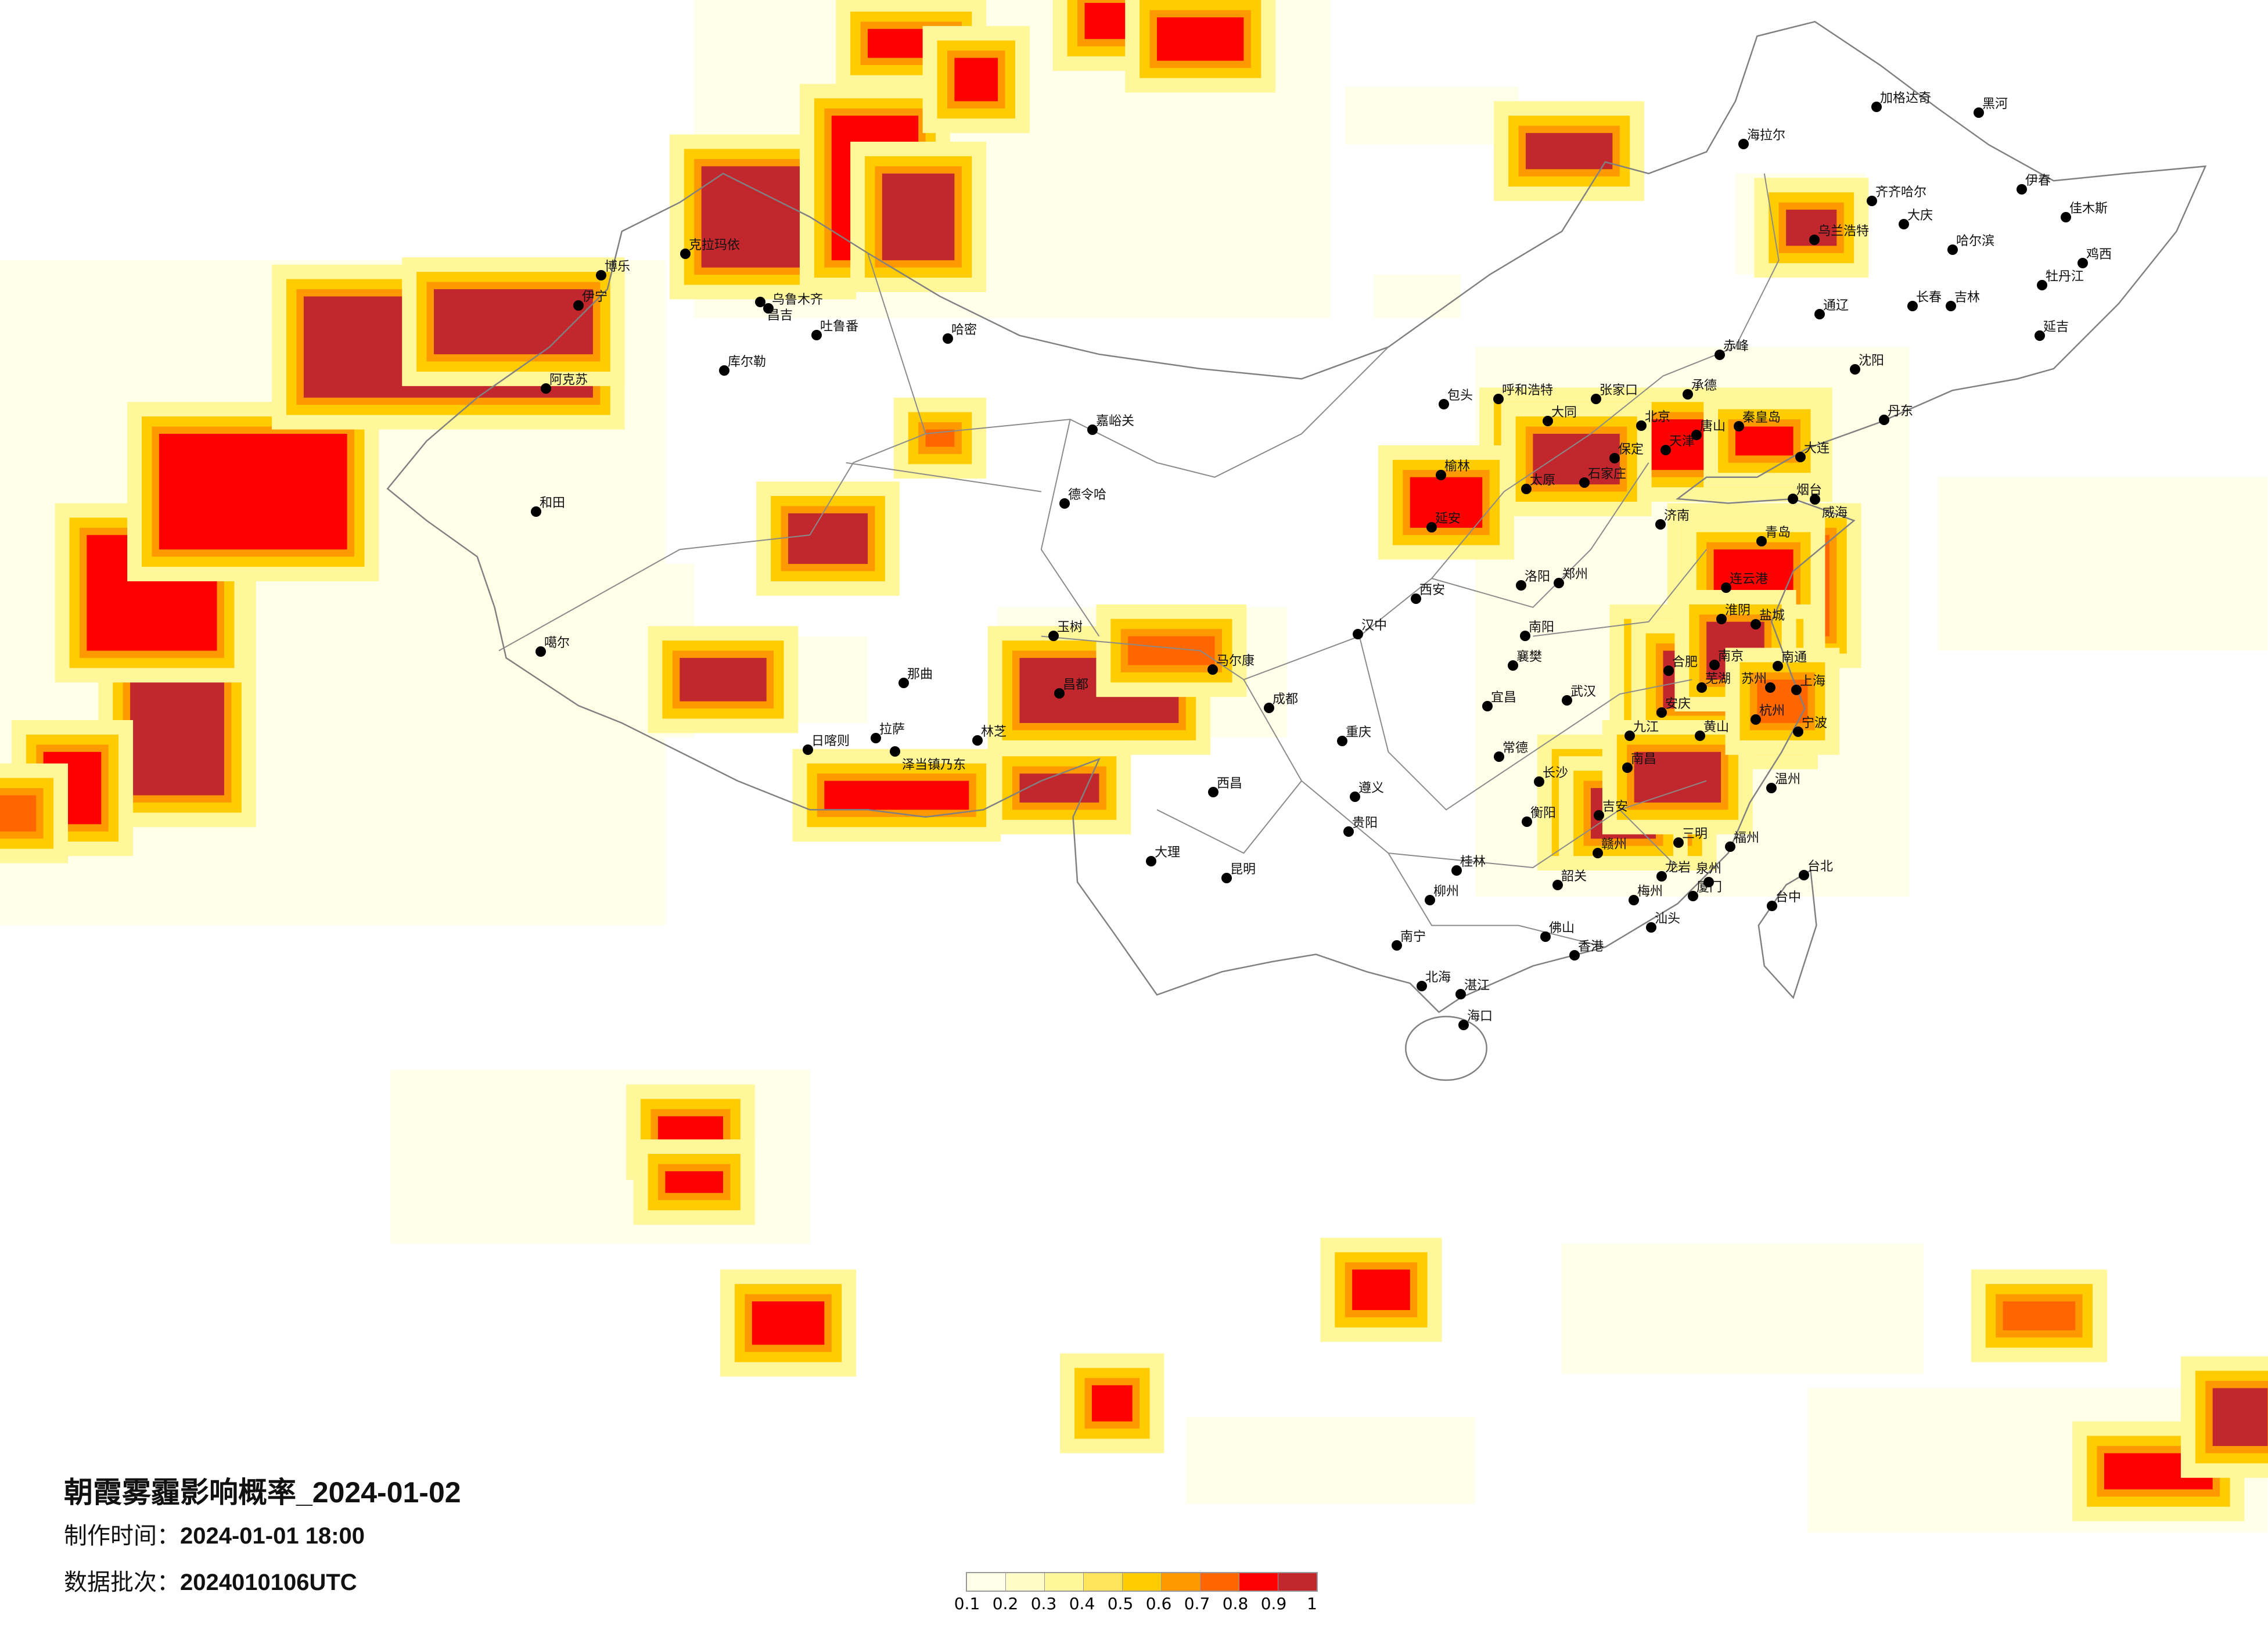  Describe the element at coordinates (1579, 695) in the screenshot. I see `city-marker: 武汉` at that location.